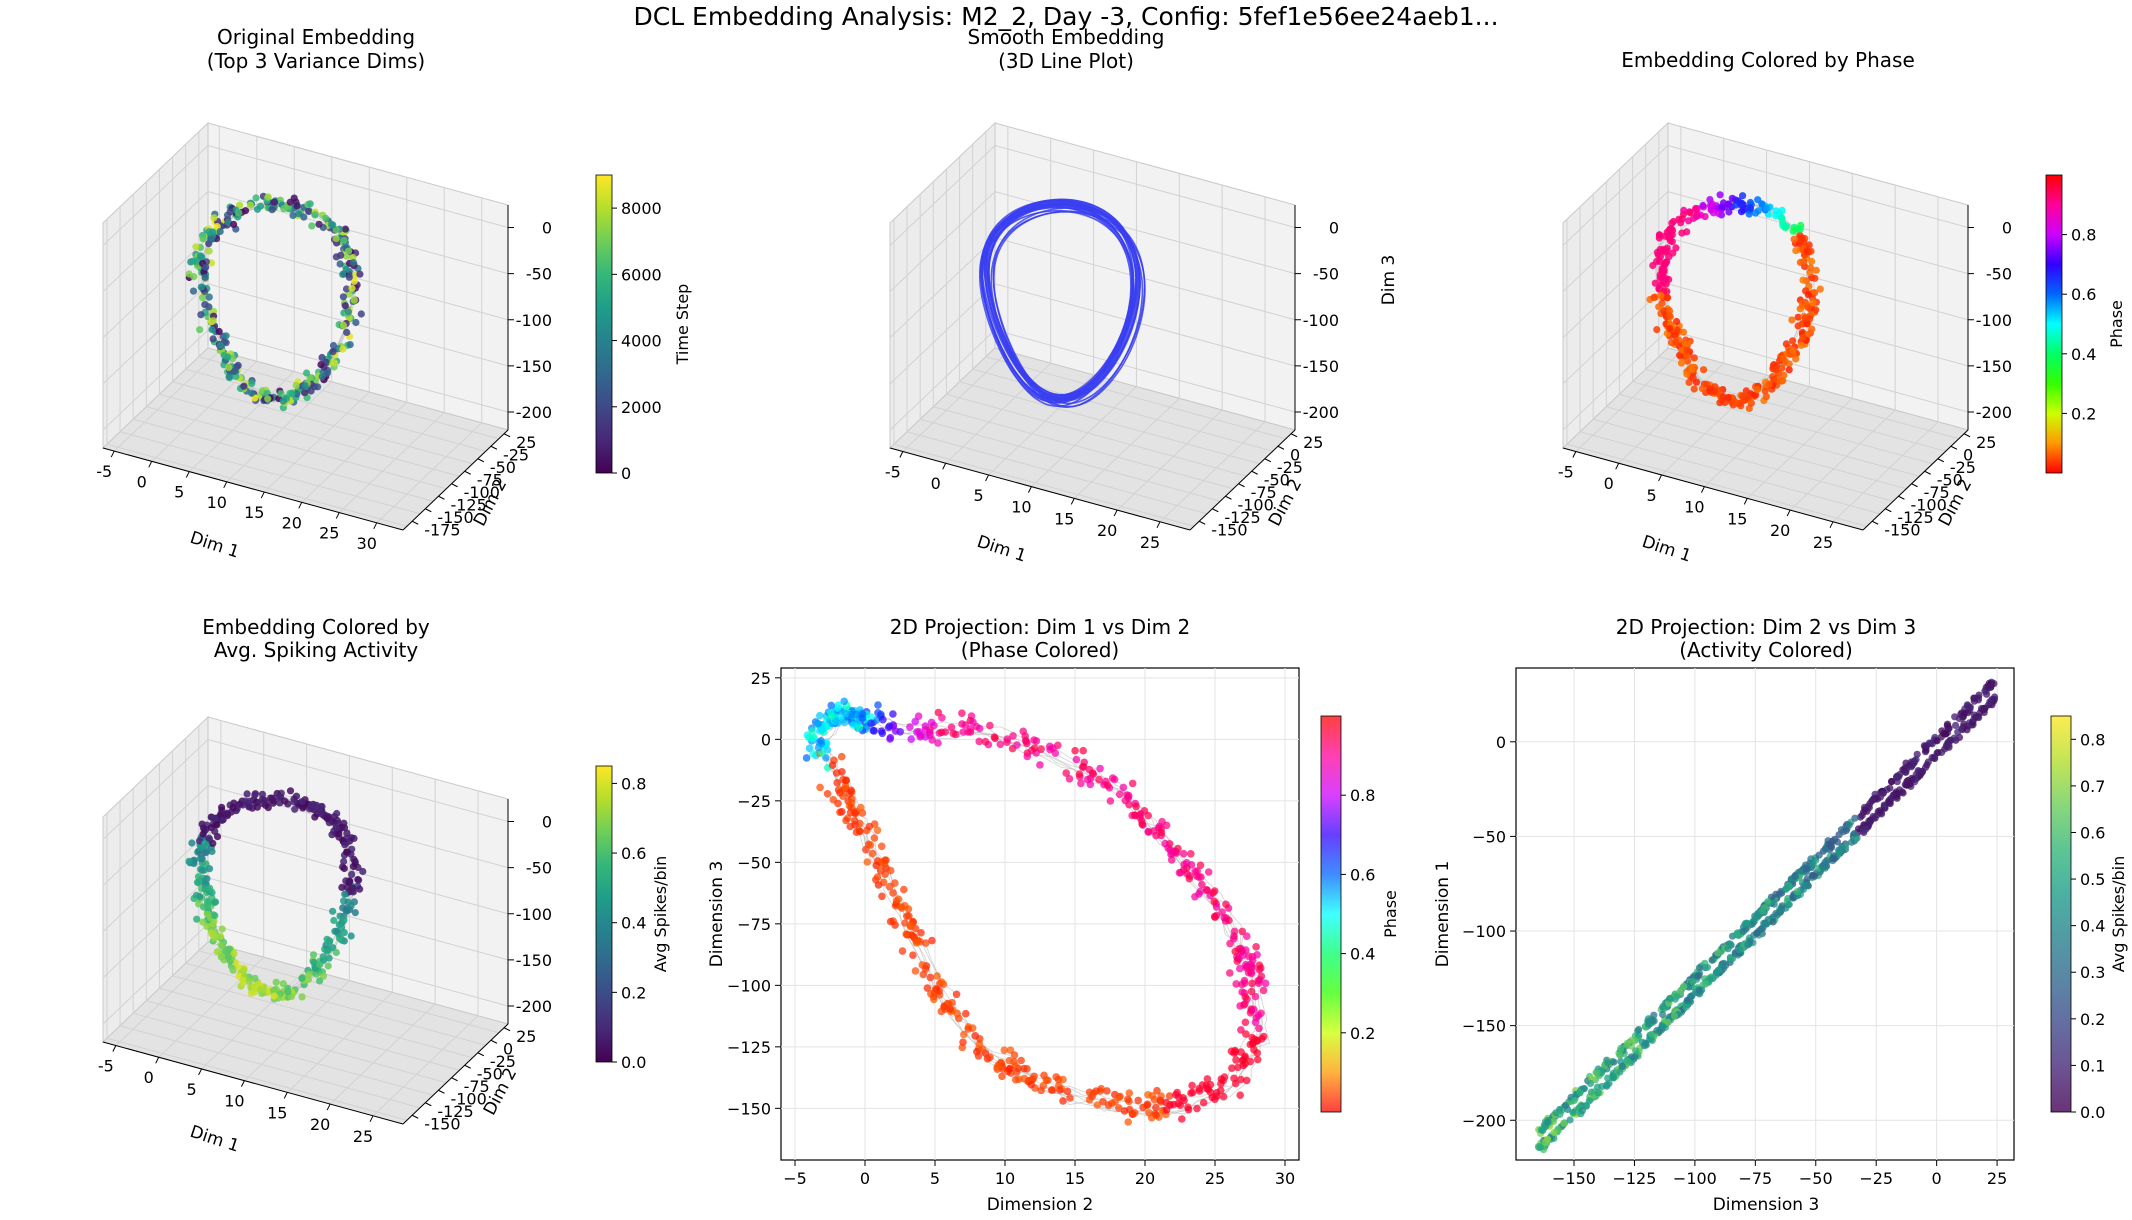  Describe the element at coordinates (641, 274) in the screenshot. I see `p1-cbar-tick-label: 6000` at that location.